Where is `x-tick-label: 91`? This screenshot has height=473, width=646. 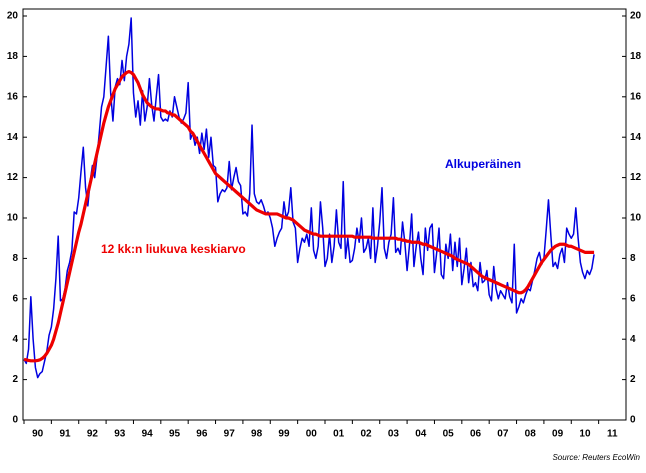
x-tick-label: 91 is located at coordinates (65, 434).